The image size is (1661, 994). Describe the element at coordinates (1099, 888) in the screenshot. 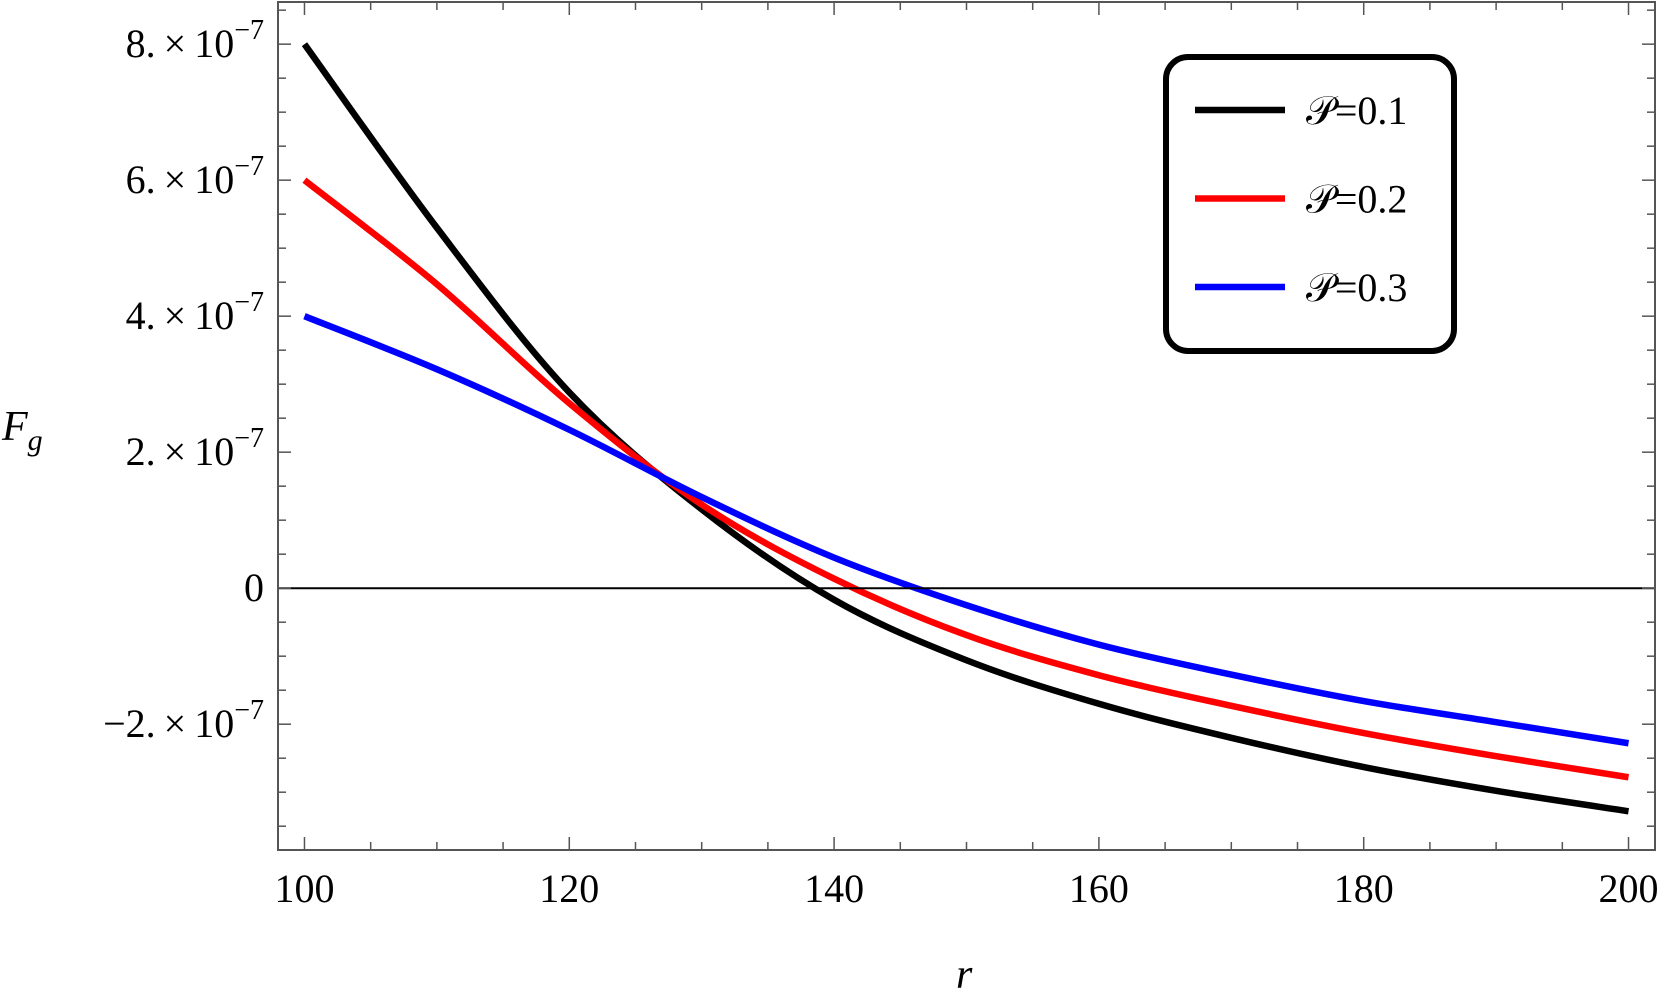

I see `x-tick-label: 160` at that location.